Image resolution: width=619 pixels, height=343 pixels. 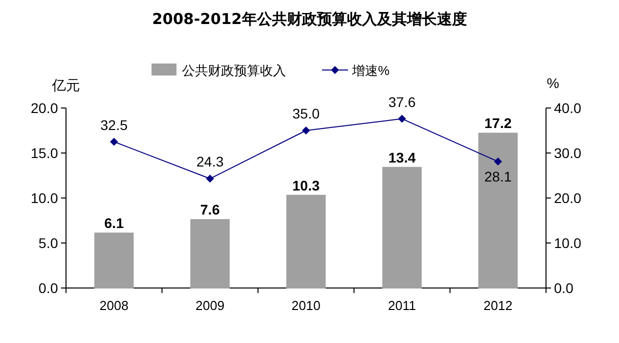 What do you see at coordinates (498, 123) in the screenshot?
I see `data-label: 17.2` at bounding box center [498, 123].